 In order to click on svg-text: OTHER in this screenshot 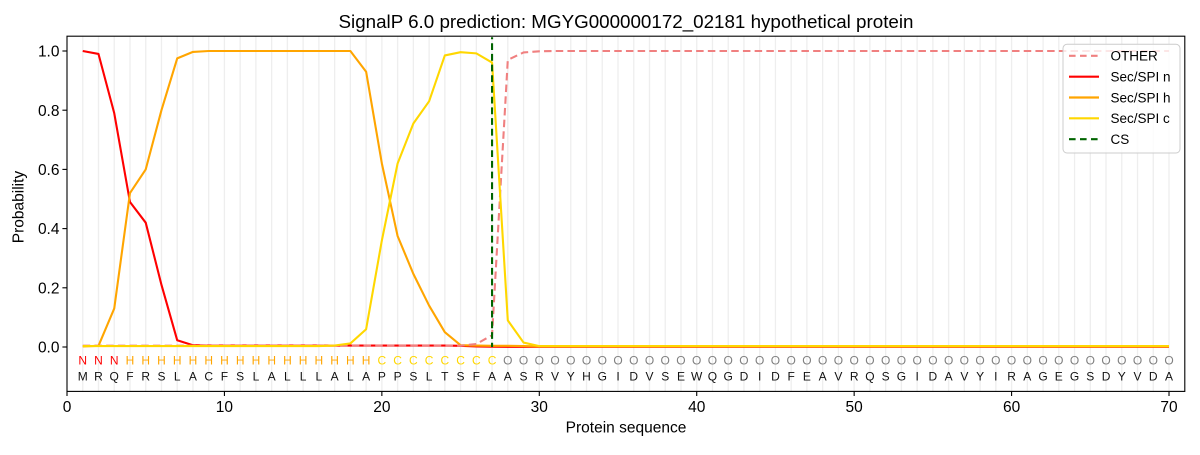, I will do `click(1135, 56)`.